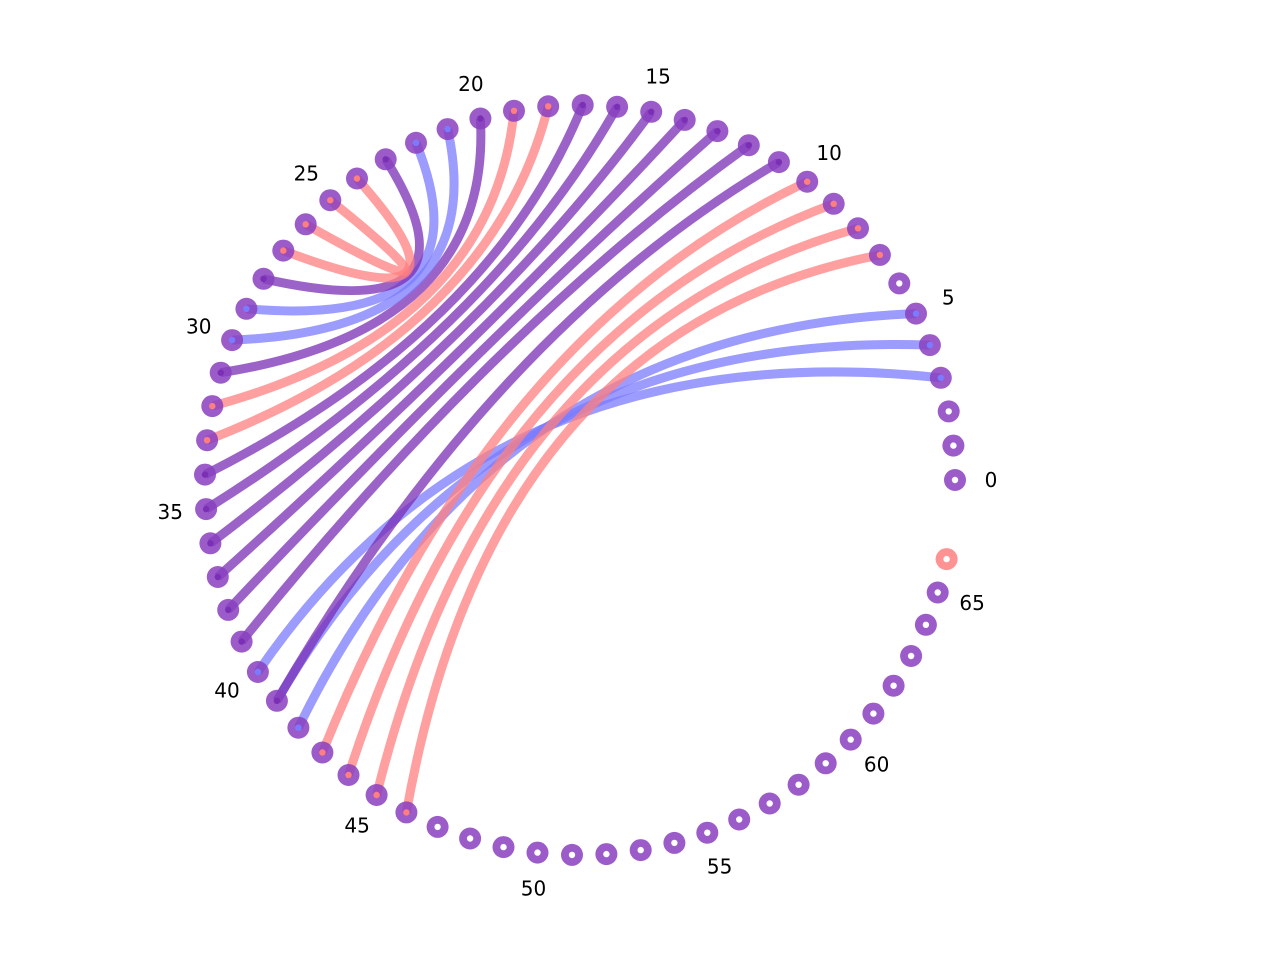 The image size is (1280, 960). I want to click on tick-label-60: 60, so click(876, 765).